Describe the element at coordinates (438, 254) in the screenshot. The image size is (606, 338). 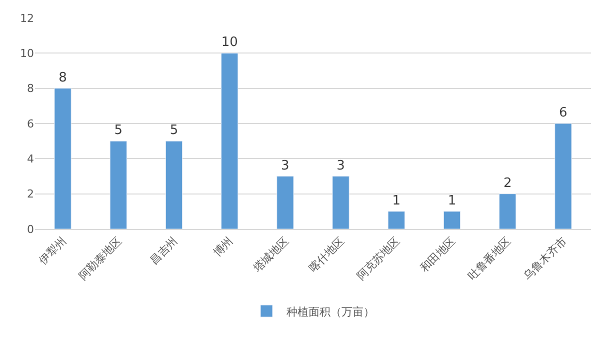
I see `x-tick-label: 和田地区` at that location.